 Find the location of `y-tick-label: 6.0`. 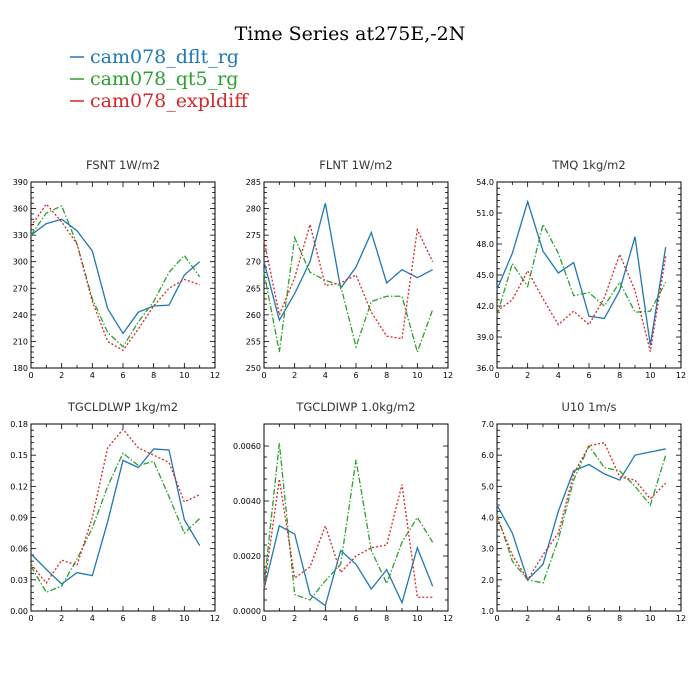

y-tick-label: 6.0 is located at coordinates (487, 455).